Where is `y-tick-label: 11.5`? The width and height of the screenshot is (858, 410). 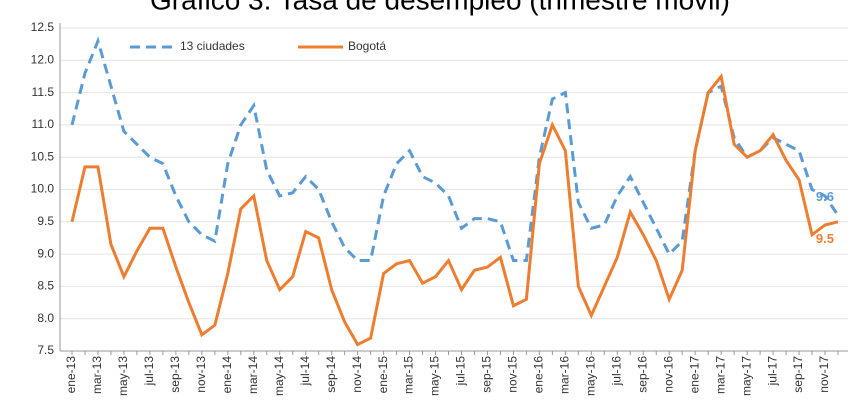
y-tick-label: 11.5 is located at coordinates (43, 92).